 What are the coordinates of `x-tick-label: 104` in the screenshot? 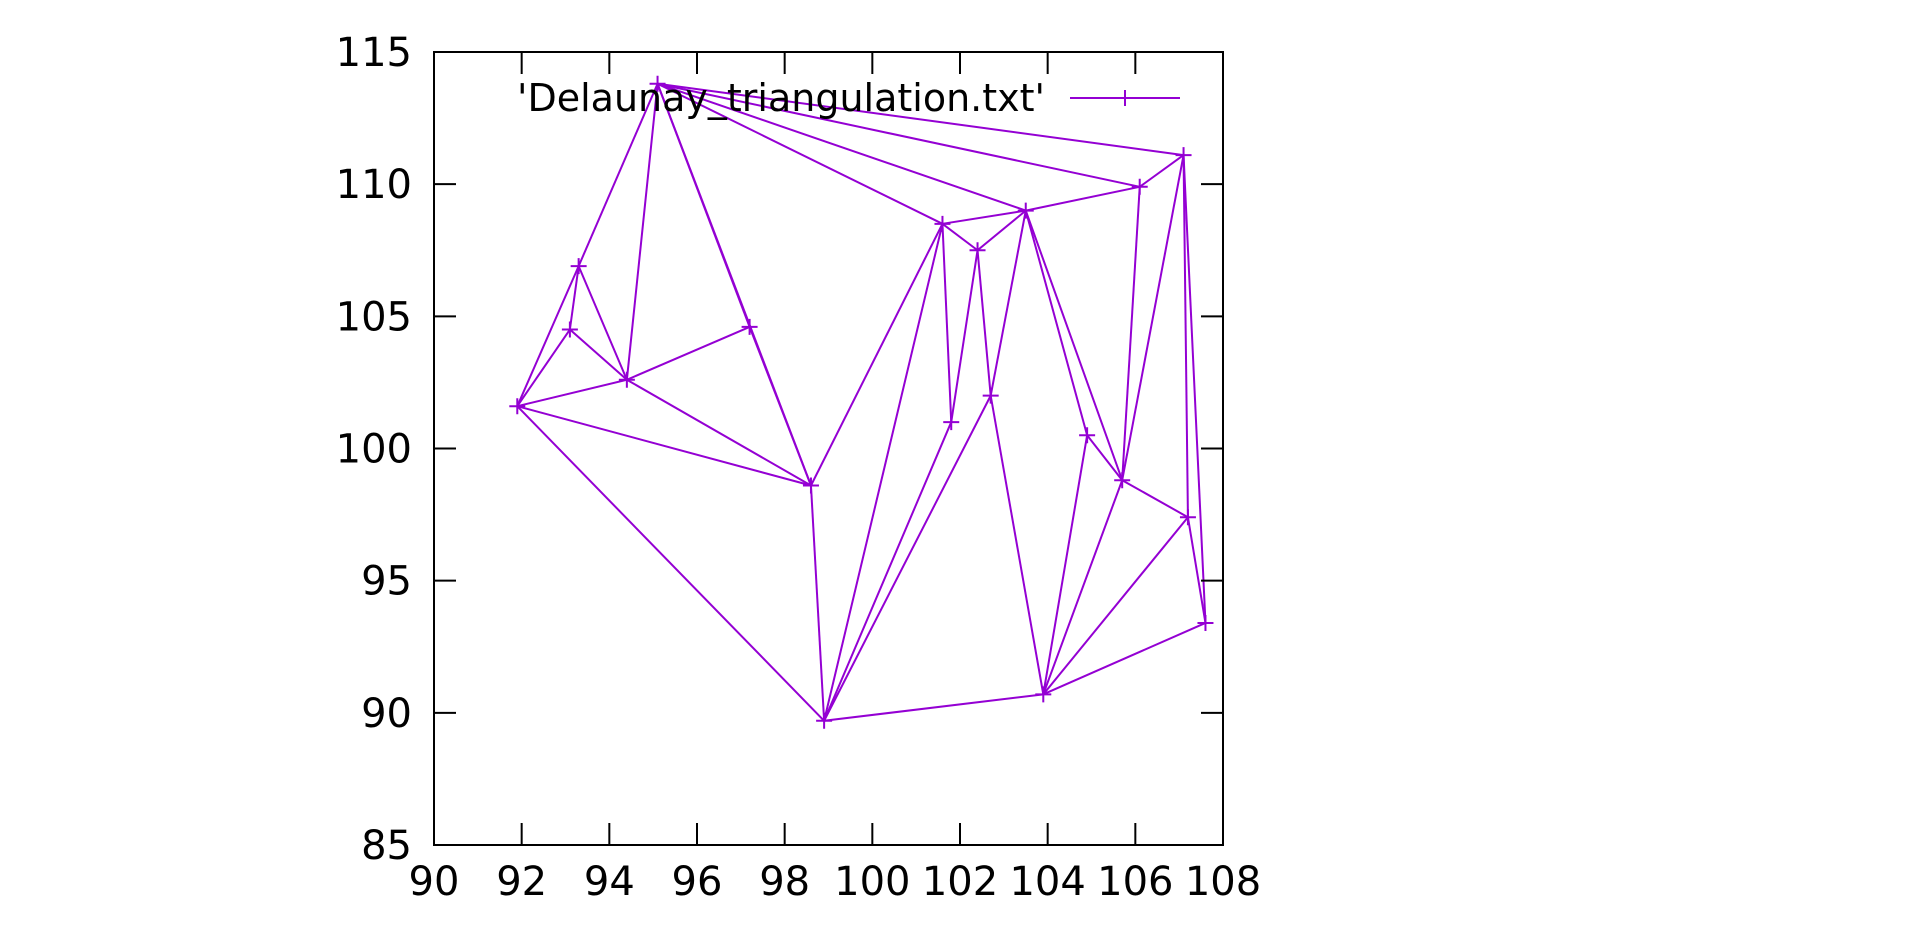 It's located at (1047, 882).